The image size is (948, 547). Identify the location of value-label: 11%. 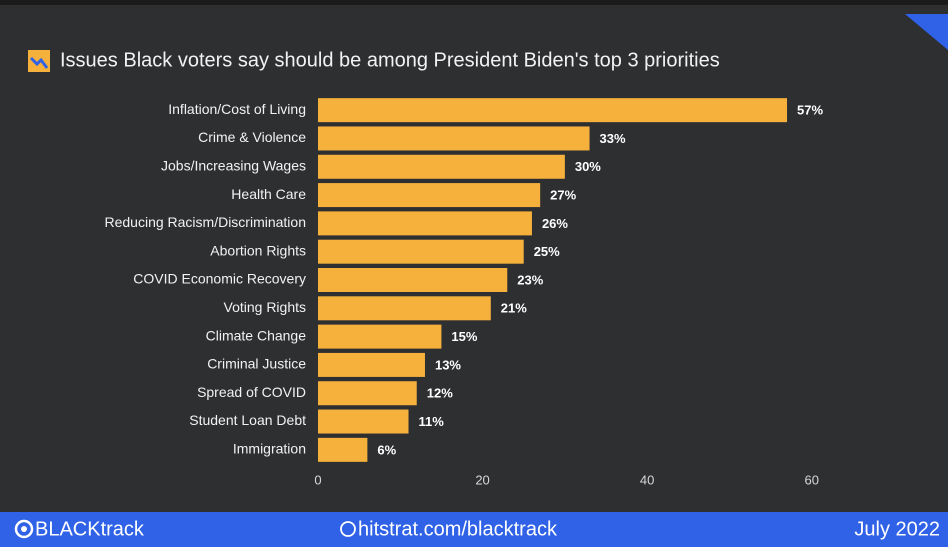
(432, 421).